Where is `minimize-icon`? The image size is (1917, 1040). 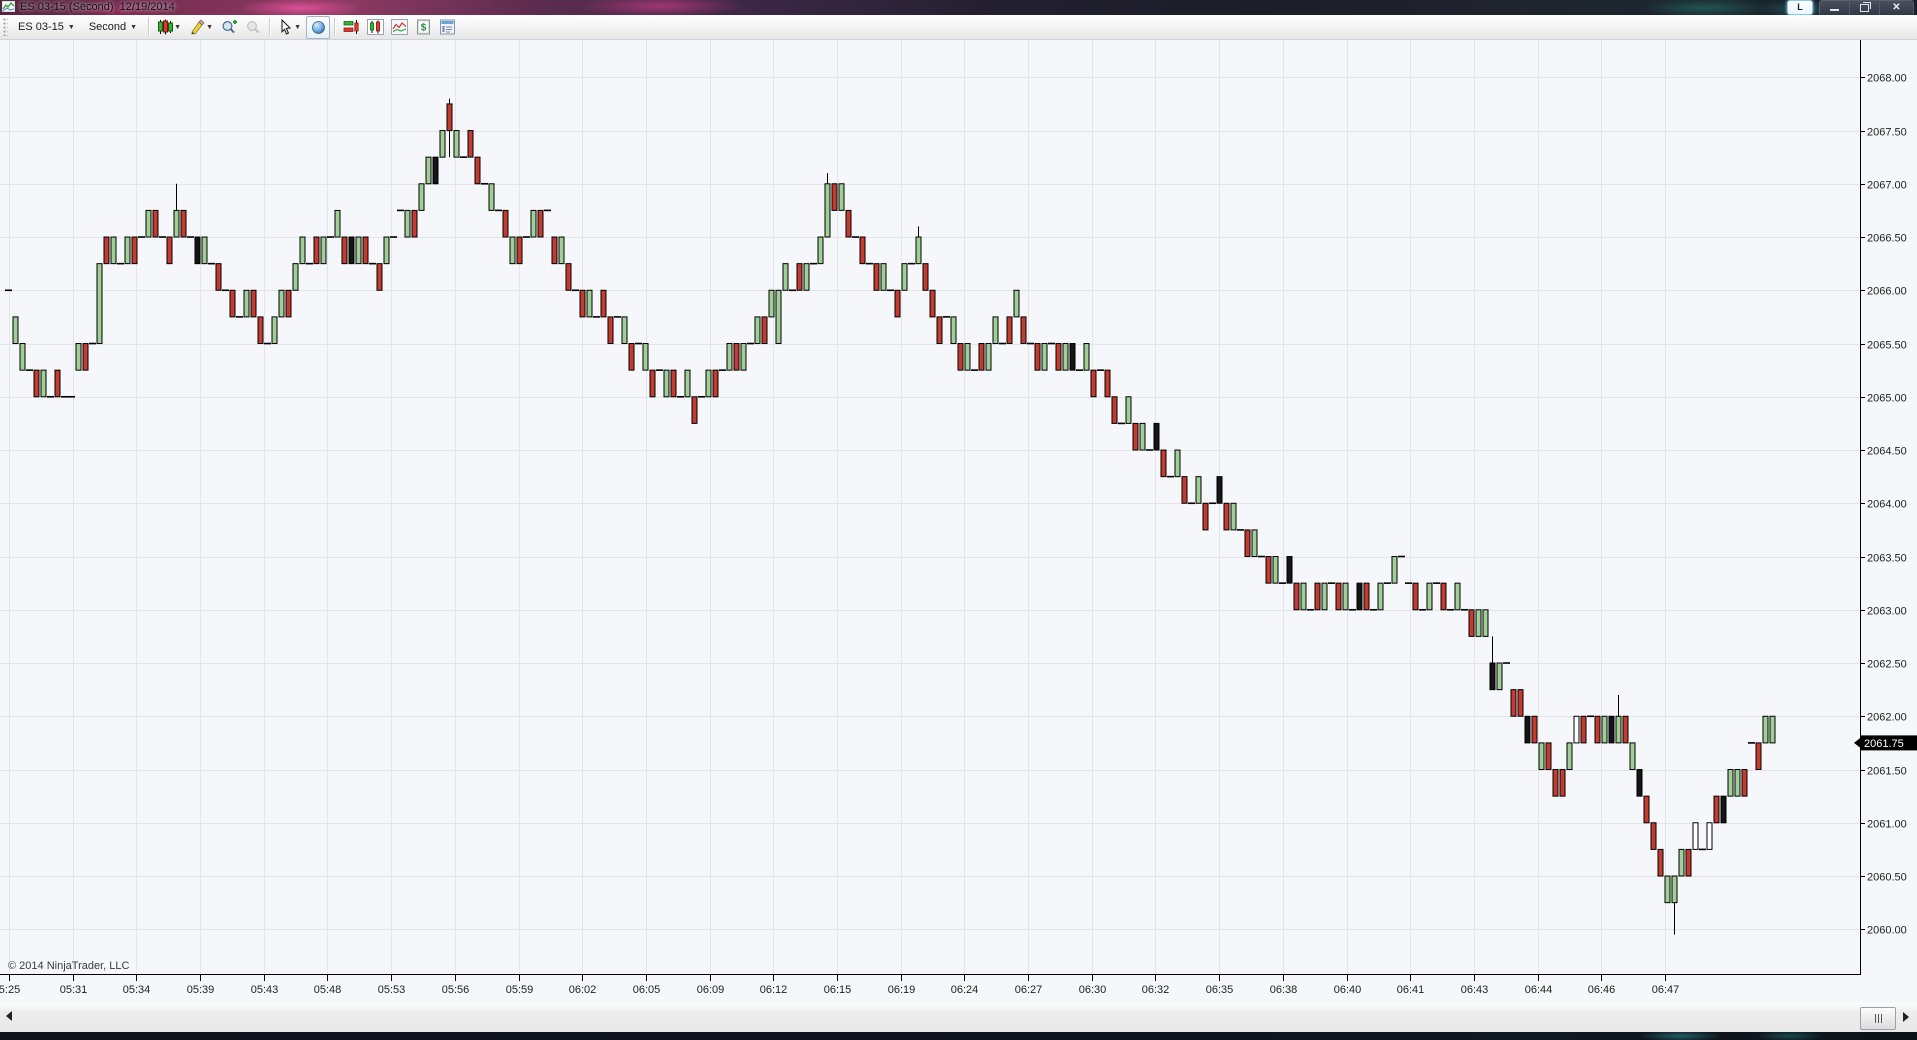 minimize-icon is located at coordinates (1834, 9).